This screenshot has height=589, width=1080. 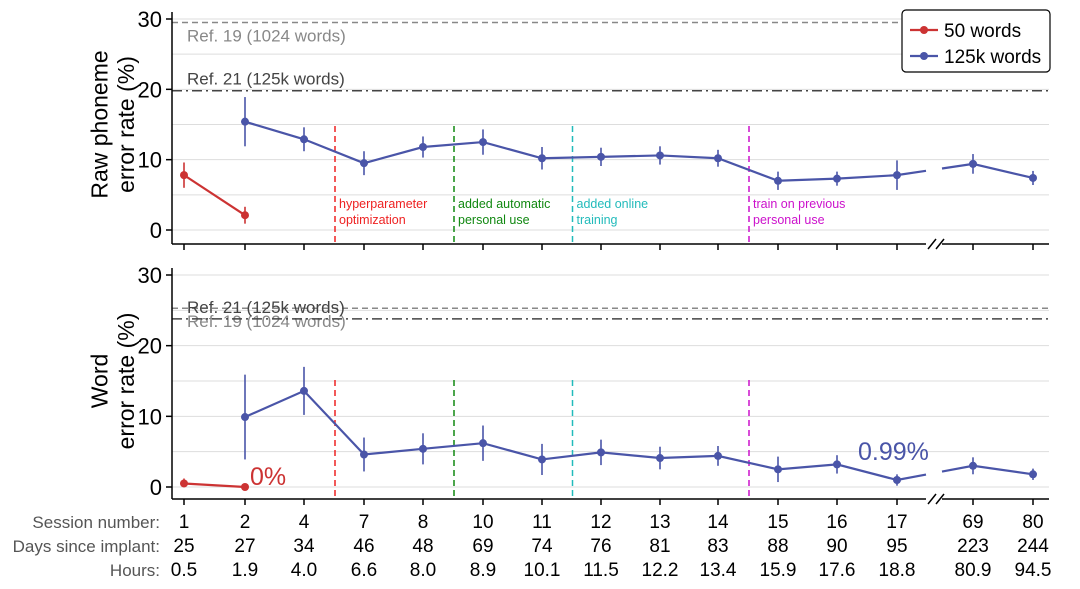 I want to click on legend-box, so click(x=976, y=41).